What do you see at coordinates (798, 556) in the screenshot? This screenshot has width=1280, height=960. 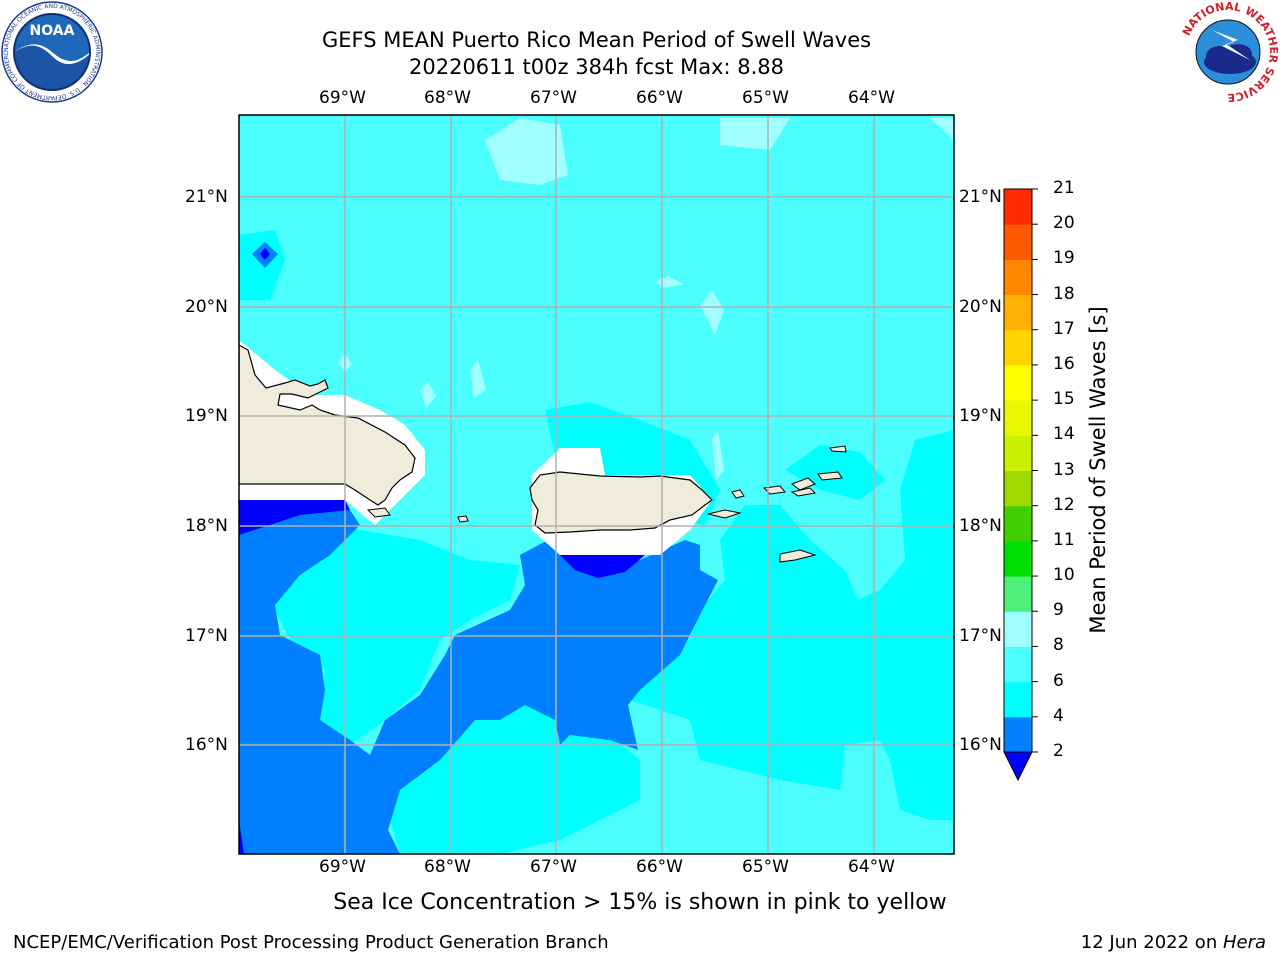 I see `st-croix-island` at bounding box center [798, 556].